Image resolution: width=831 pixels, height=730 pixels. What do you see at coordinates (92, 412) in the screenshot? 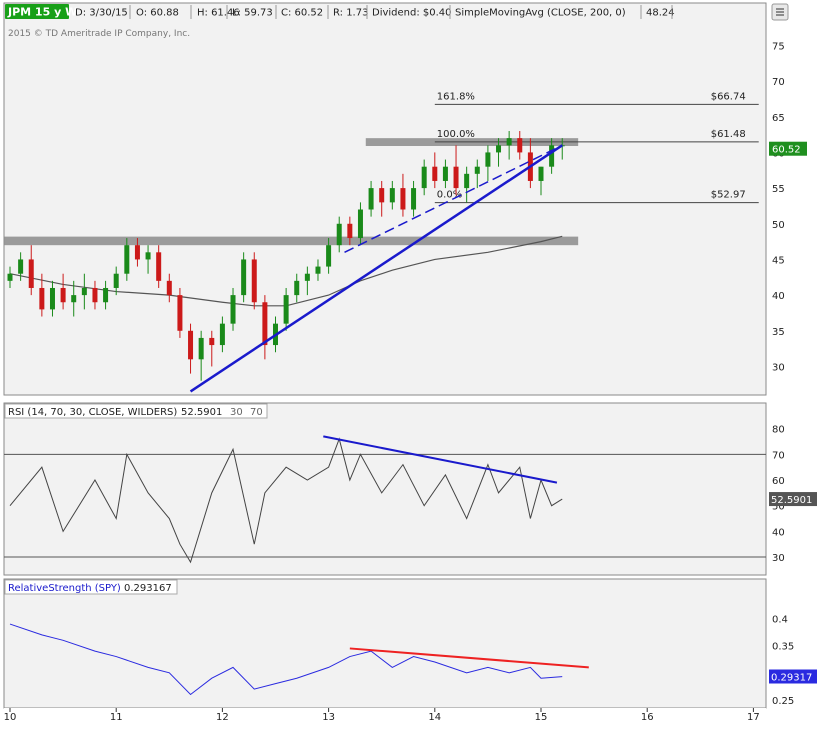
I see `rsi-title: RSI (14, 70, 30, CLOSE, WILDERS)` at bounding box center [92, 412].